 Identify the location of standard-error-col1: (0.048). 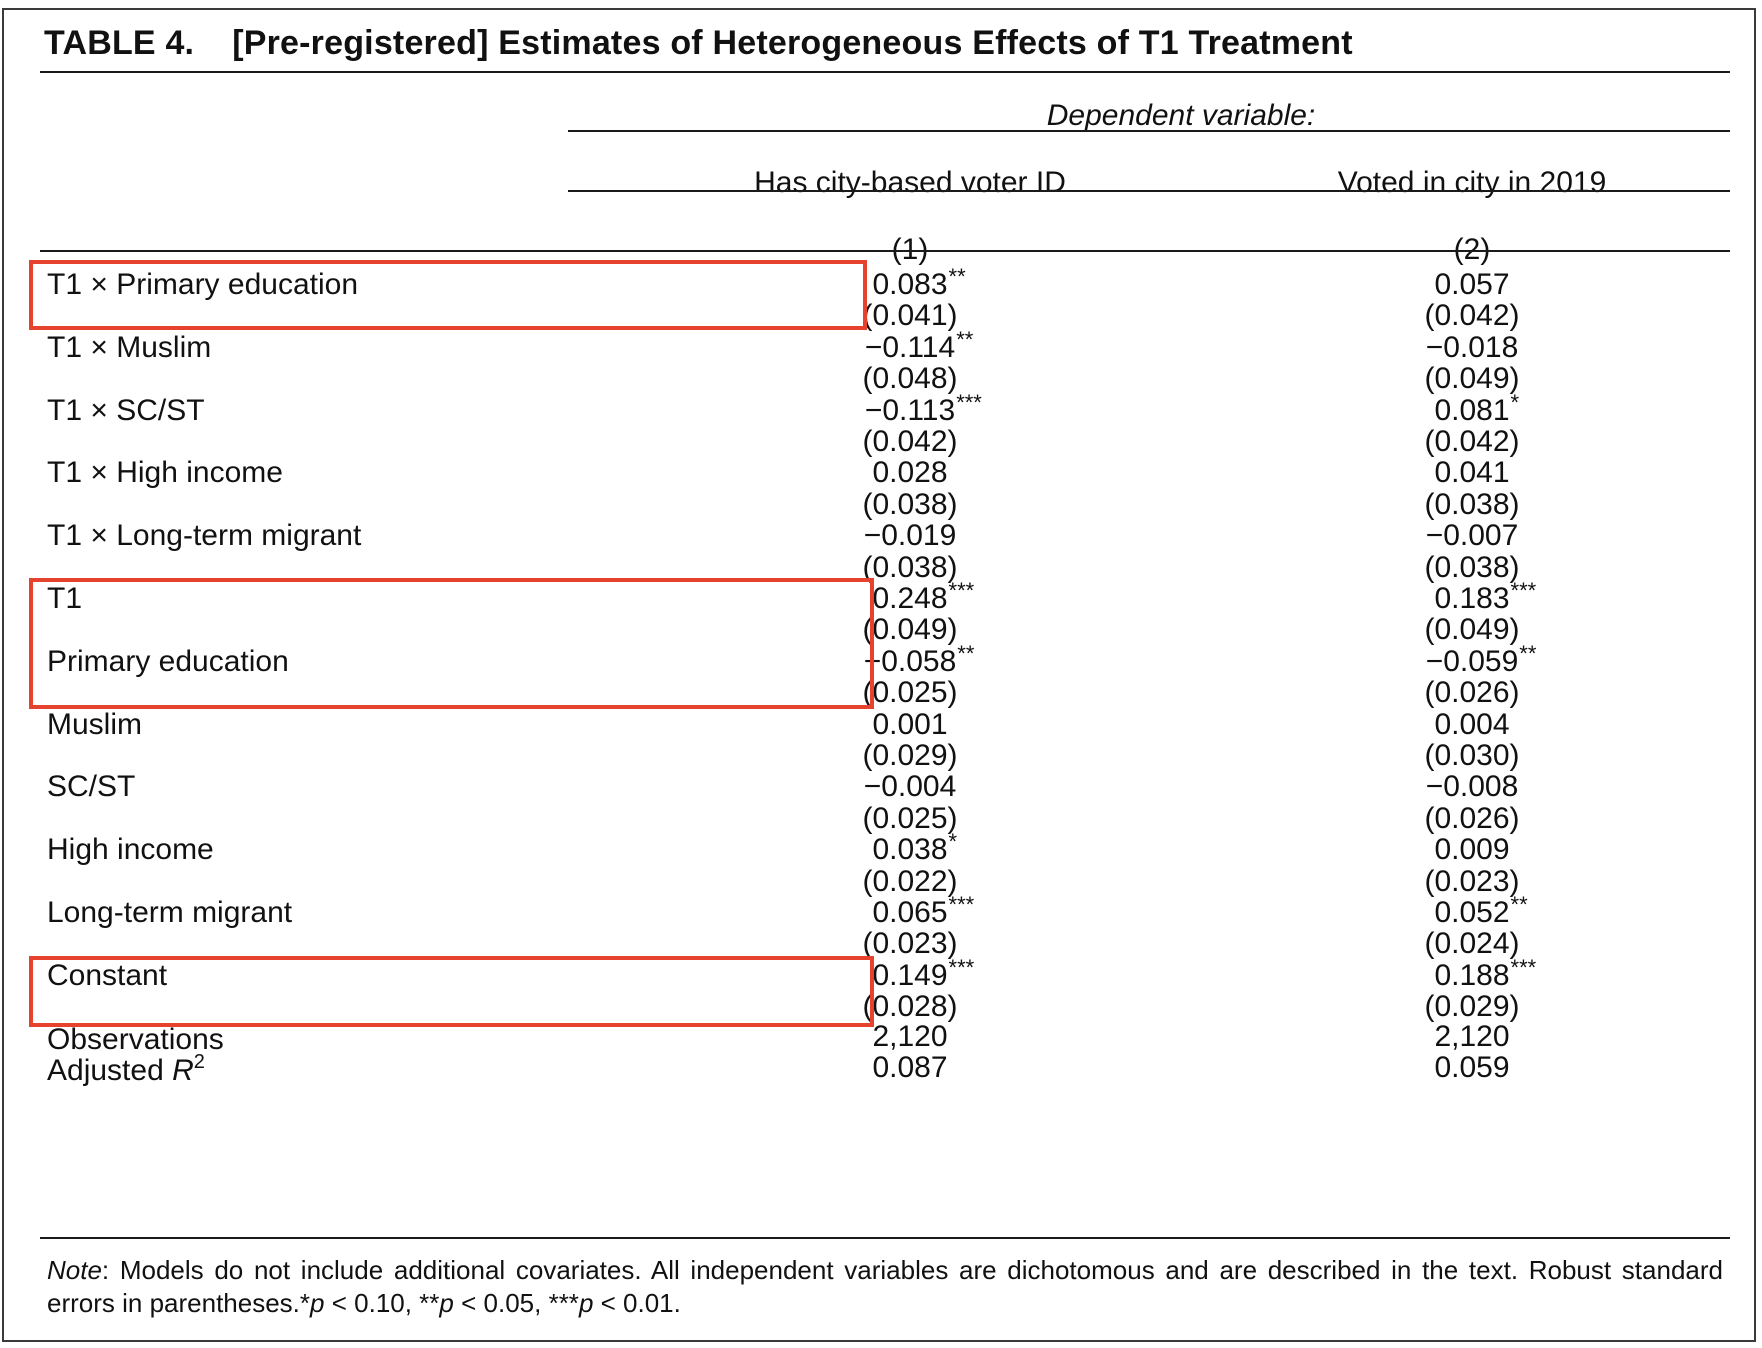
(910, 379).